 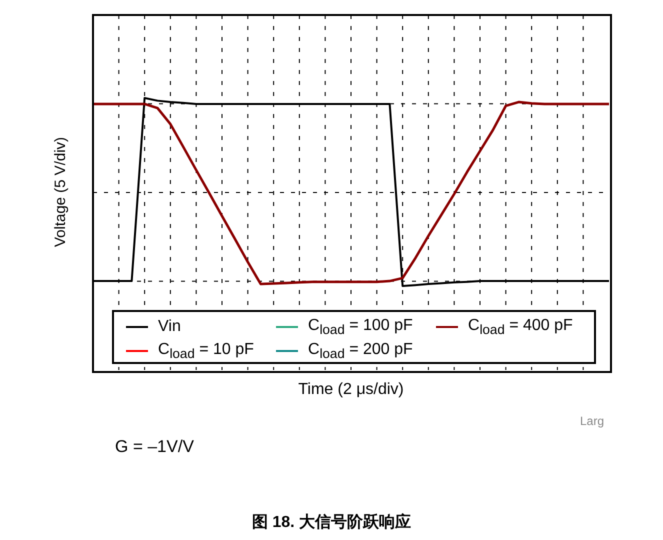 I want to click on legend-label: C$_{load}$ = 10 pF, so click(x=206, y=351).